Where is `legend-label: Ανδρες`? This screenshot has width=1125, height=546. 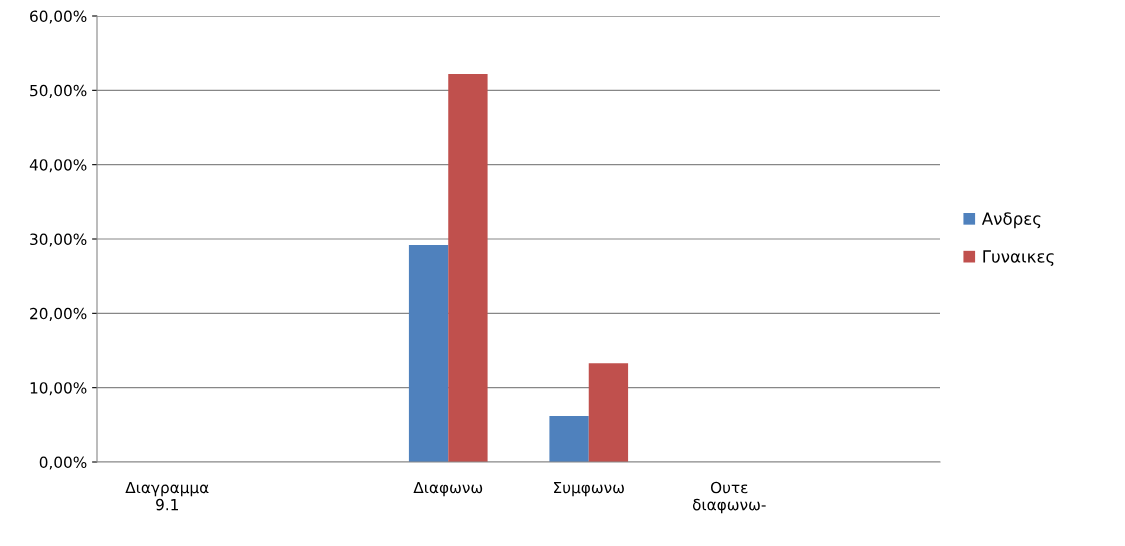
legend-label: Ανδρες is located at coordinates (1011, 220).